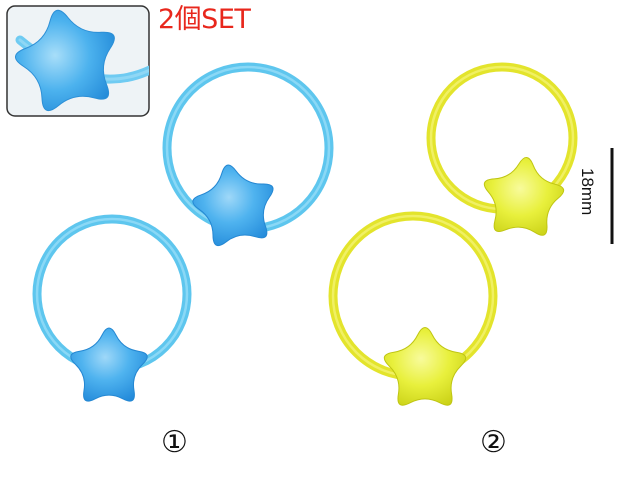  What do you see at coordinates (502, 149) in the screenshot?
I see `yellow-hair-tie-back` at bounding box center [502, 149].